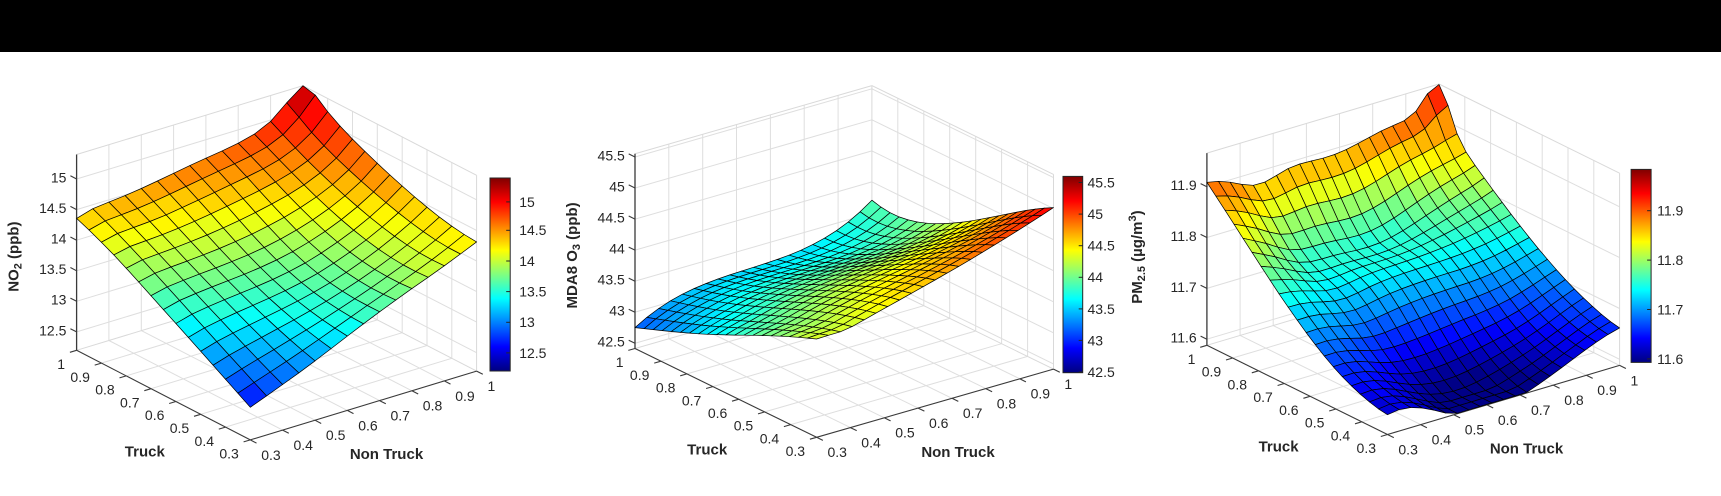 The image size is (1721, 496). Describe the element at coordinates (573, 255) in the screenshot. I see `svg-text: MDA8 O3 (ppb)` at that location.